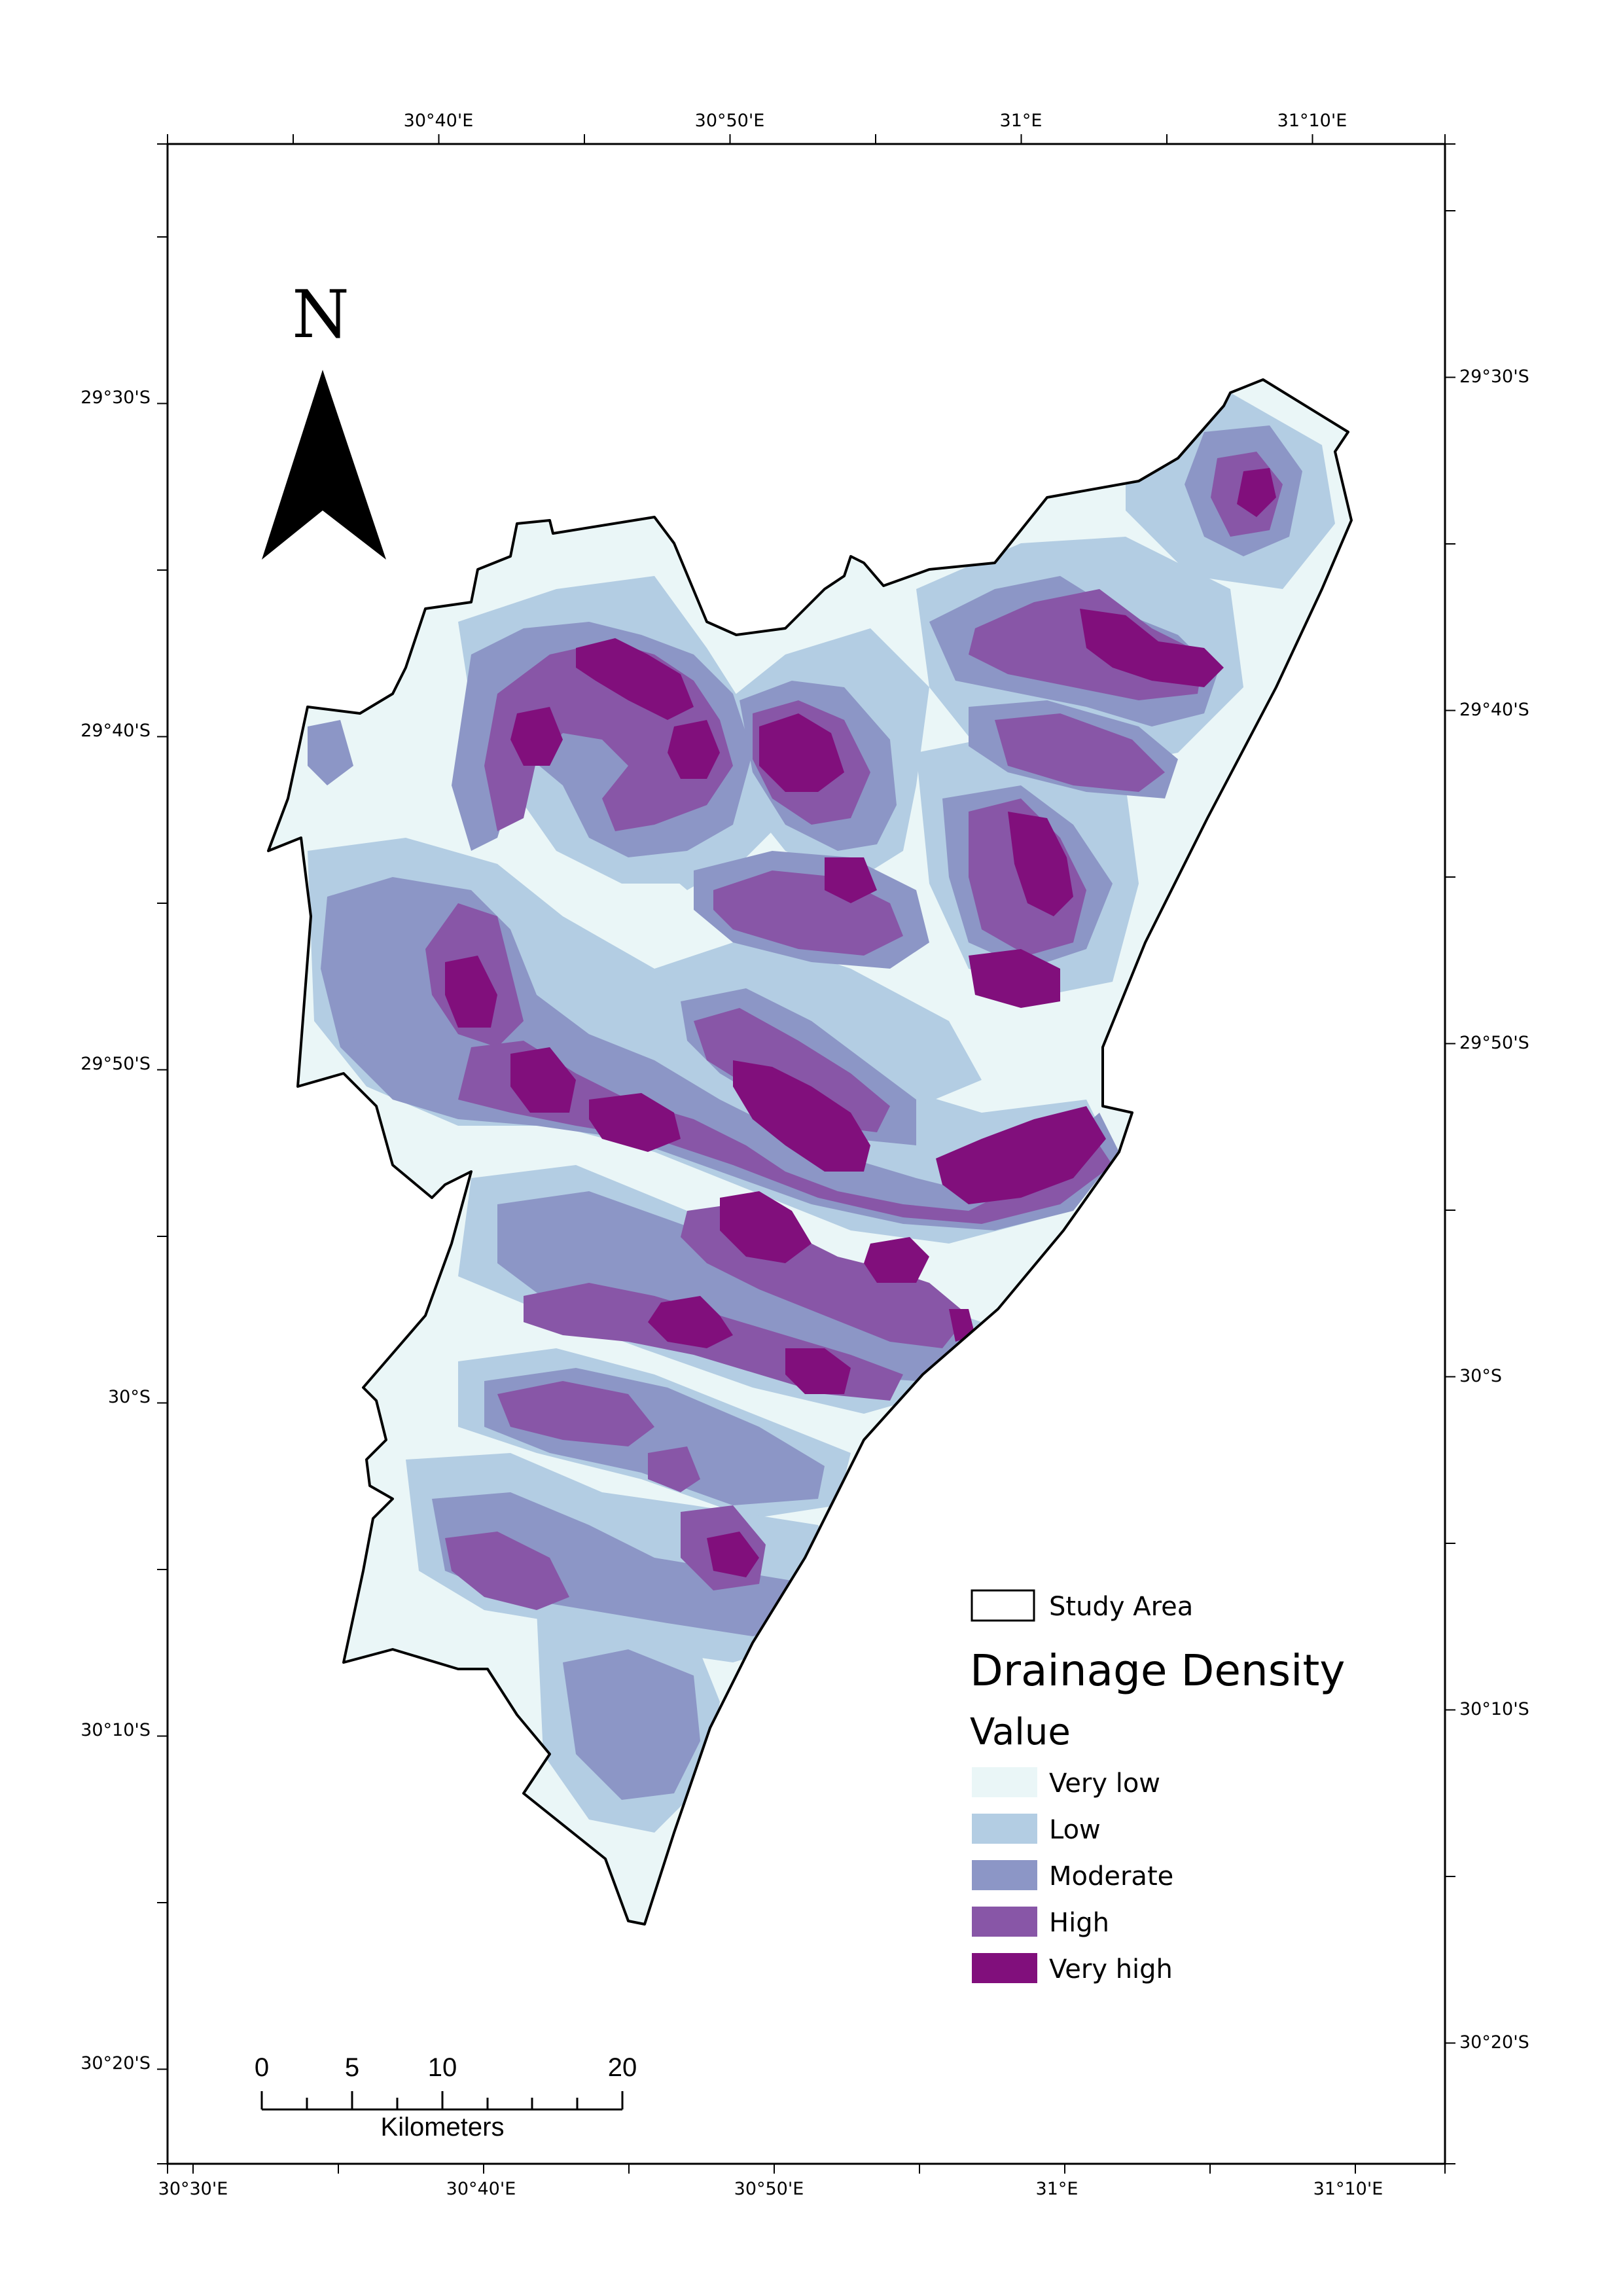  Describe the element at coordinates (115, 397) in the screenshot. I see `left-lat-label: 29°30'S` at that location.